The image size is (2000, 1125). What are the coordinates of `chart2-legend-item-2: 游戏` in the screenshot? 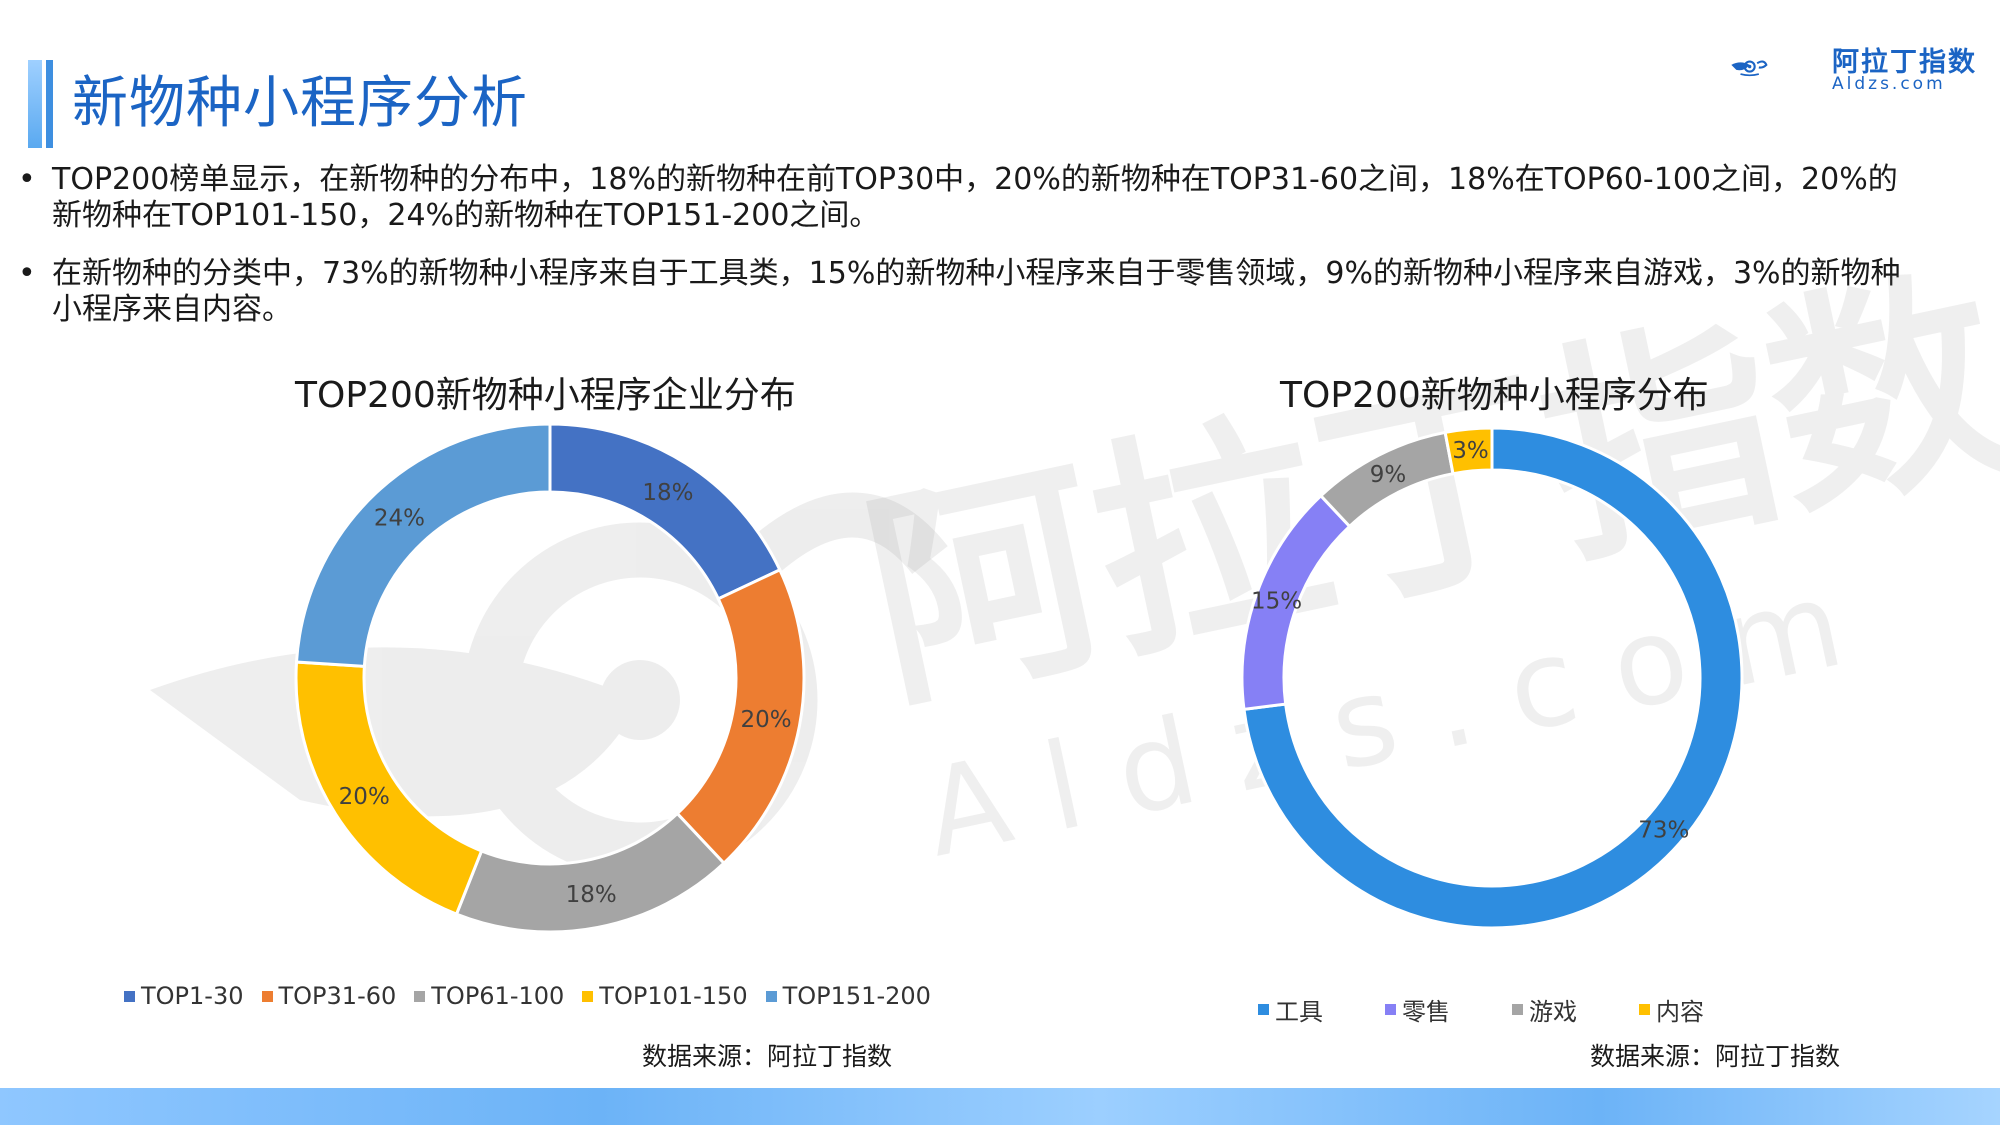 It's located at (1544, 1009).